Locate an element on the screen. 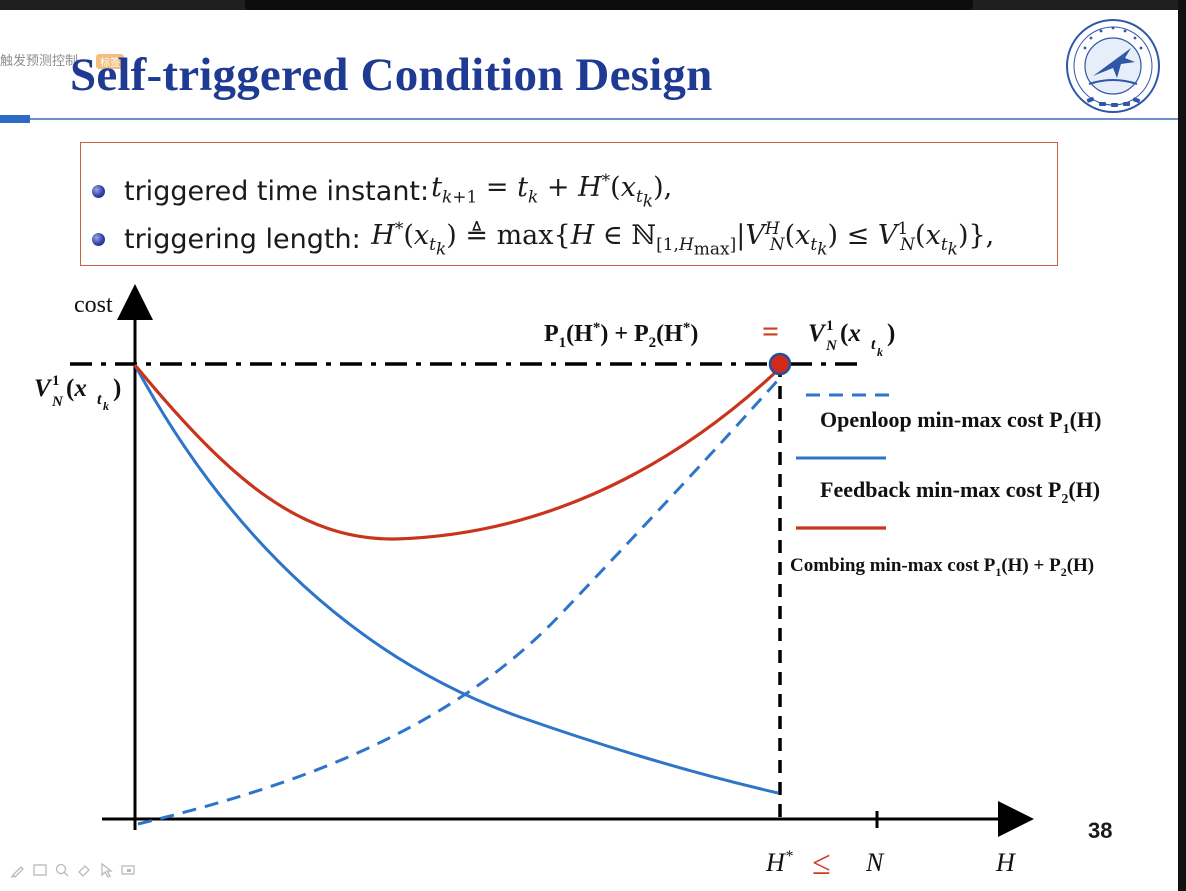  watermark-text: 触发预测控制 is located at coordinates (39, 61).